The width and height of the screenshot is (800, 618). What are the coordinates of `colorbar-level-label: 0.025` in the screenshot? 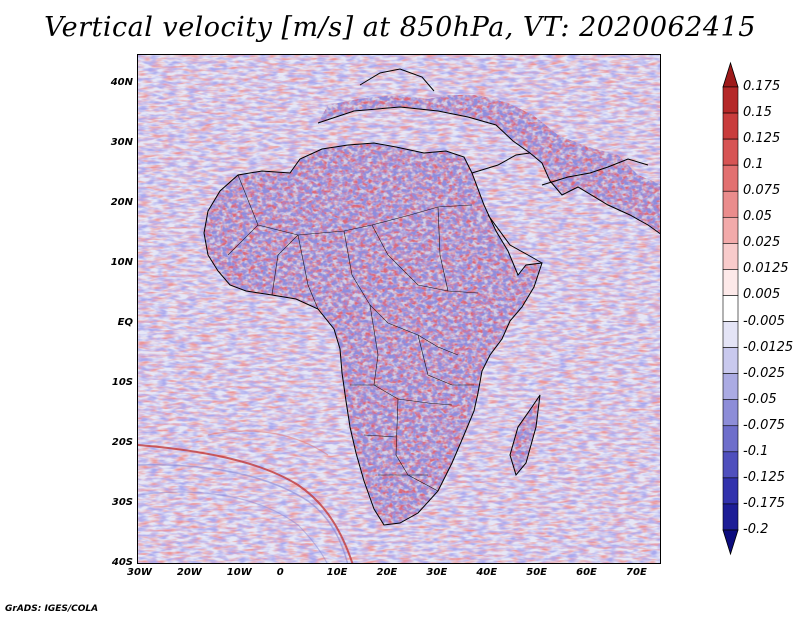 It's located at (762, 243).